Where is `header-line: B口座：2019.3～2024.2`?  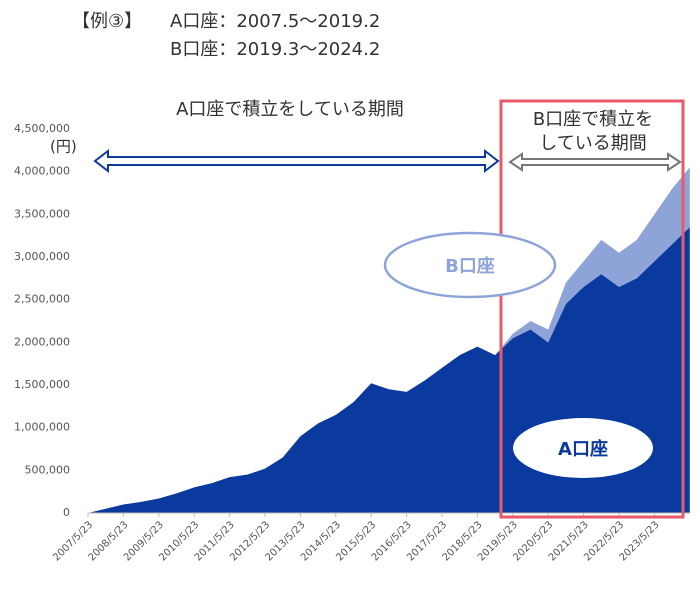 header-line: B口座：2019.3～2024.2 is located at coordinates (275, 49).